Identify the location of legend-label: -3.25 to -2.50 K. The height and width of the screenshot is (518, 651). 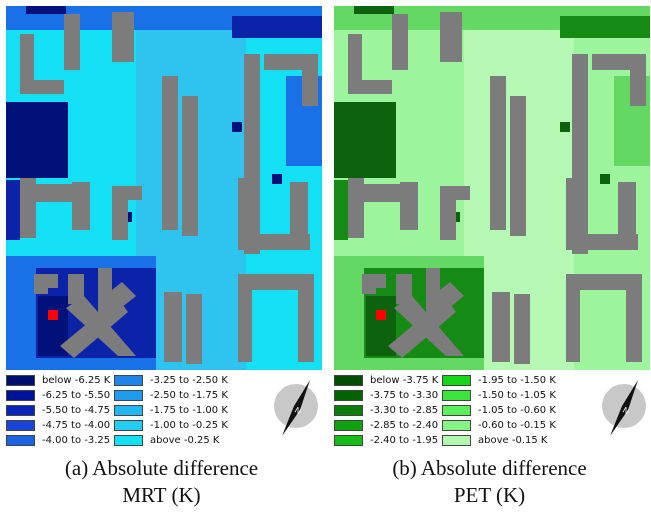
(189, 380).